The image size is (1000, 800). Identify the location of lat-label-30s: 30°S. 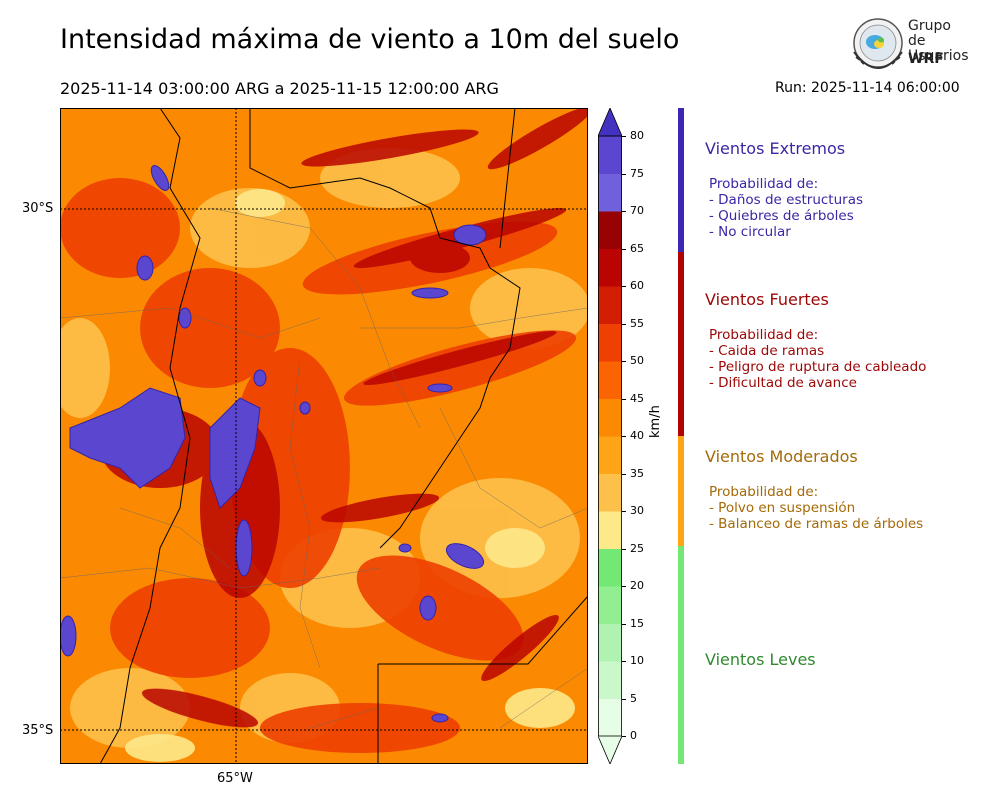
(38, 208).